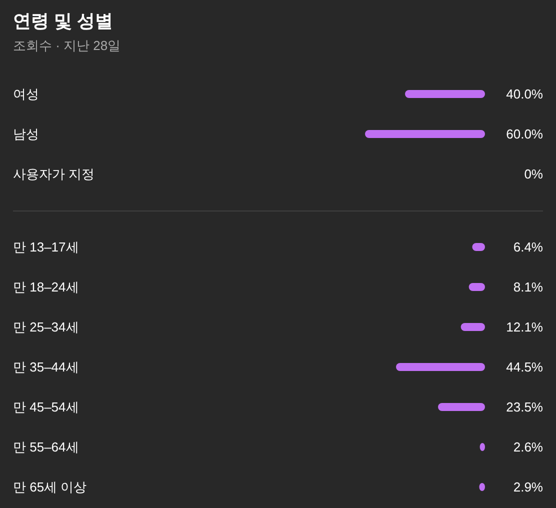  I want to click on text: 조회수 · 지난 28일, so click(67, 45).